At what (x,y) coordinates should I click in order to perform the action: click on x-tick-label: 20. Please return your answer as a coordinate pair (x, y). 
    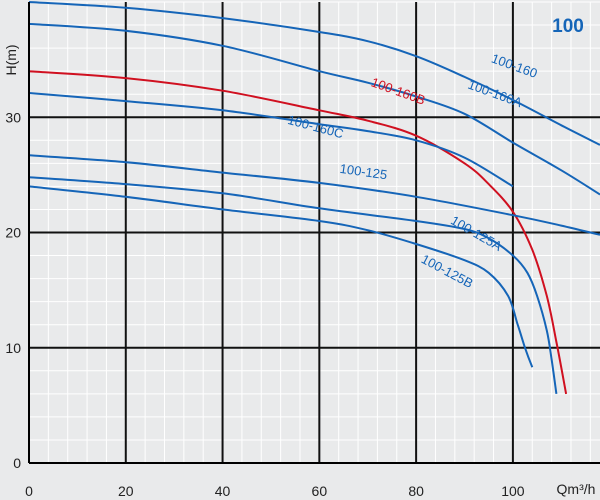
    Looking at the image, I should click on (126, 491).